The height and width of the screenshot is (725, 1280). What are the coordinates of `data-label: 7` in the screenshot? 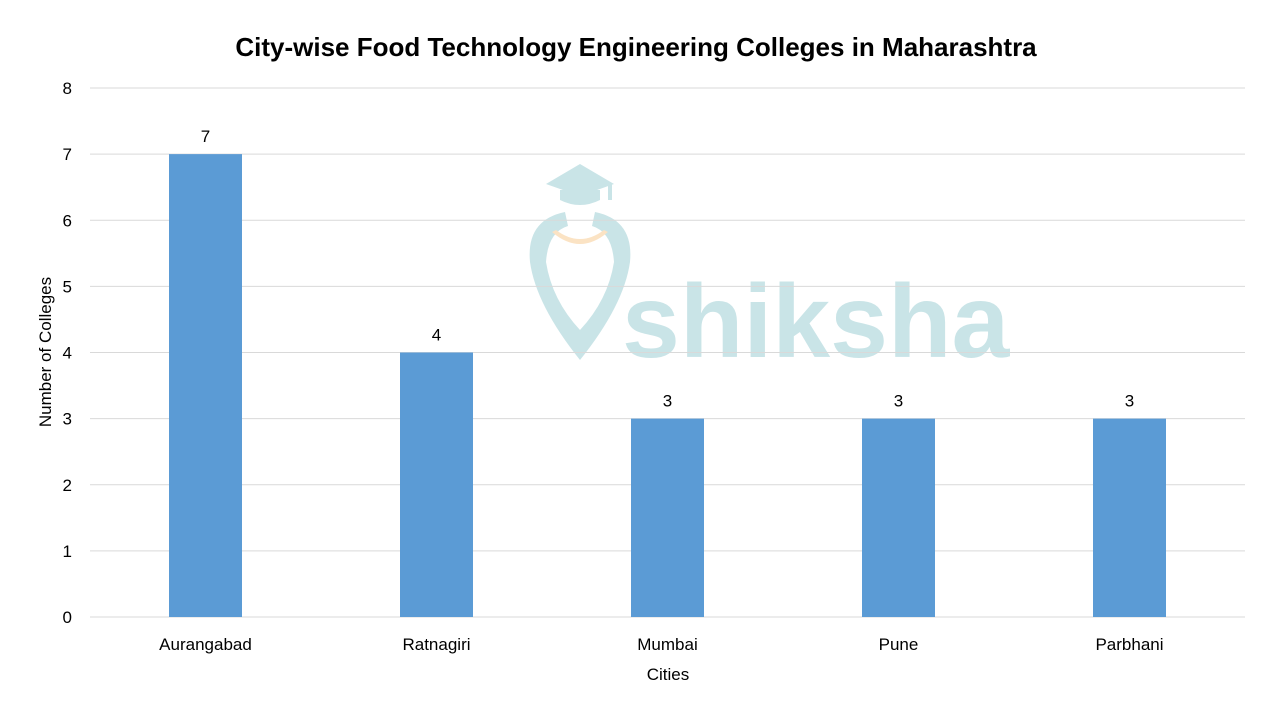 It's located at (205, 136).